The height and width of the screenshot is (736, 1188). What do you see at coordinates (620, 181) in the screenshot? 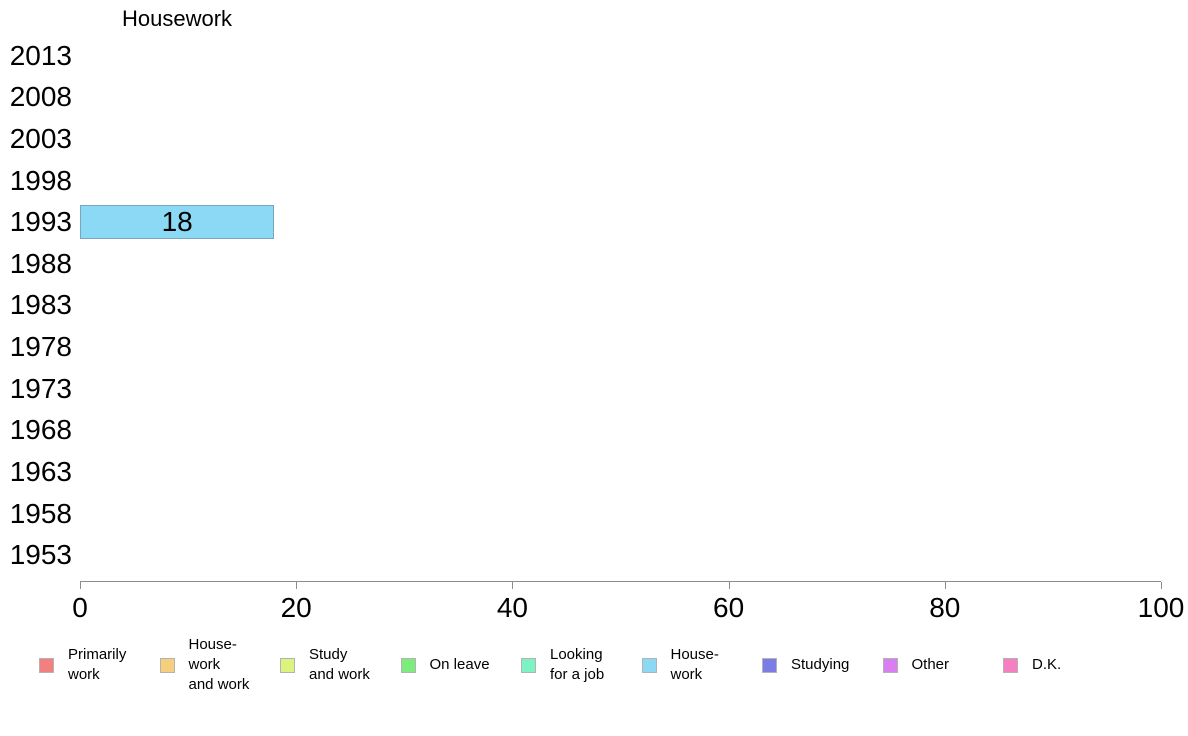
I see `plot-row-1998` at bounding box center [620, 181].